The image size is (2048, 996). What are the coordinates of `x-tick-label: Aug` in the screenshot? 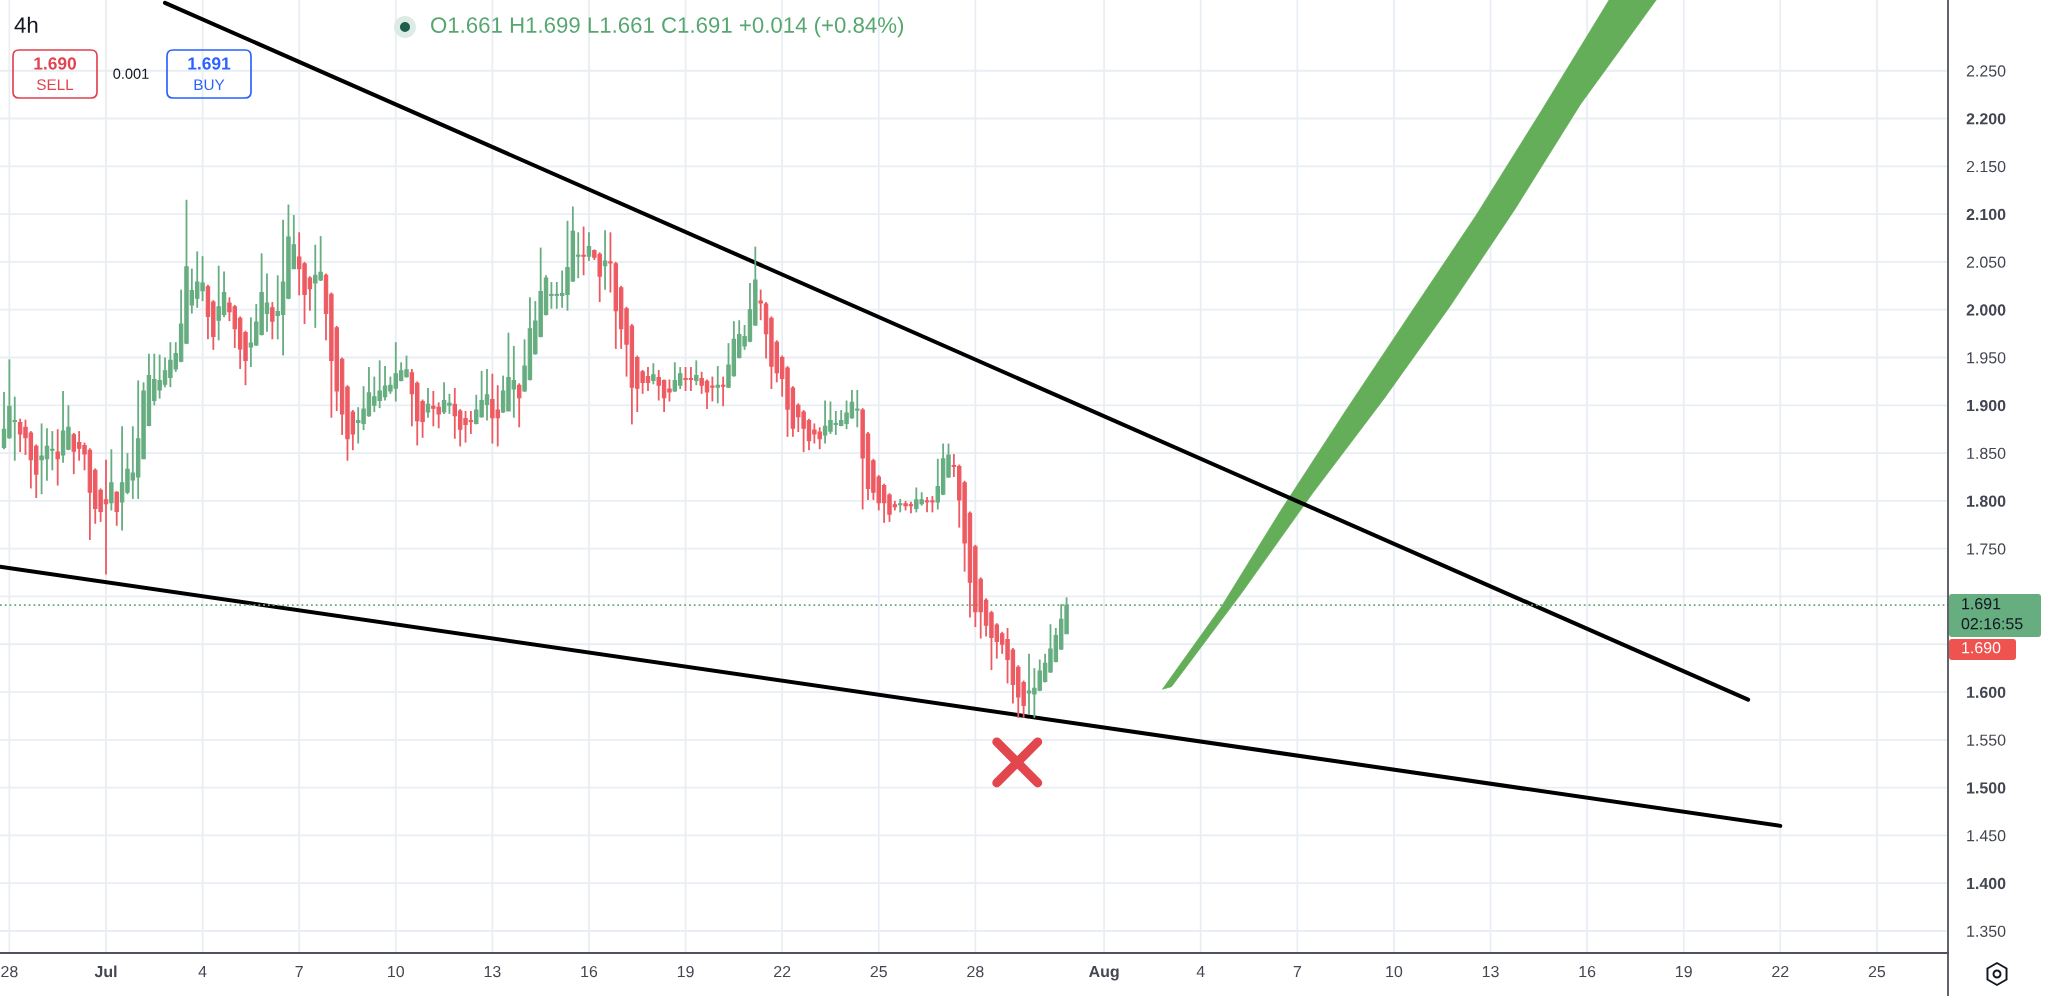 It's located at (1104, 973).